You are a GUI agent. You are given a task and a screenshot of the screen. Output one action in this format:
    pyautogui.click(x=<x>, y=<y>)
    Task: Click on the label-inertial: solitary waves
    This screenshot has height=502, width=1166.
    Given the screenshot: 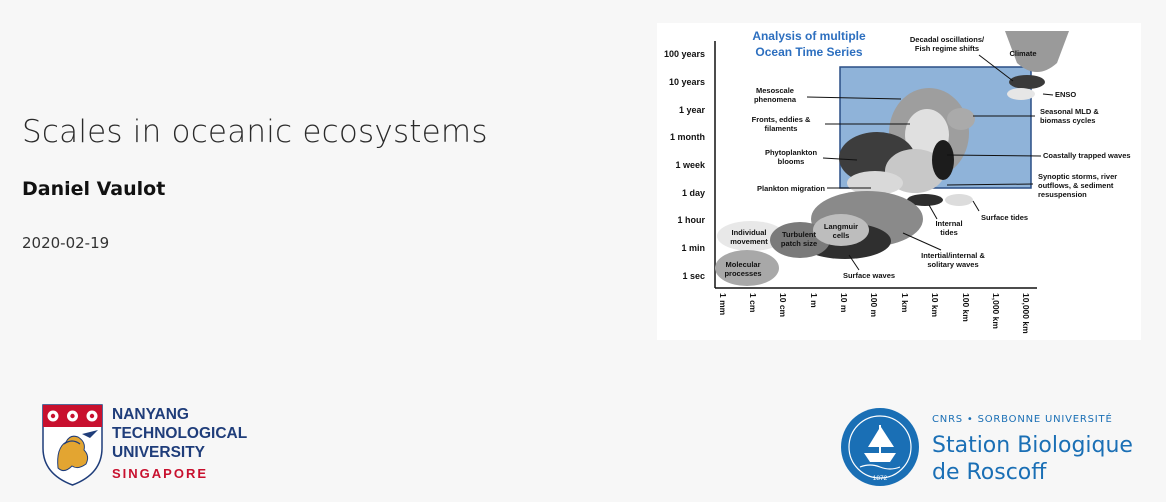 What is the action you would take?
    pyautogui.click(x=952, y=264)
    